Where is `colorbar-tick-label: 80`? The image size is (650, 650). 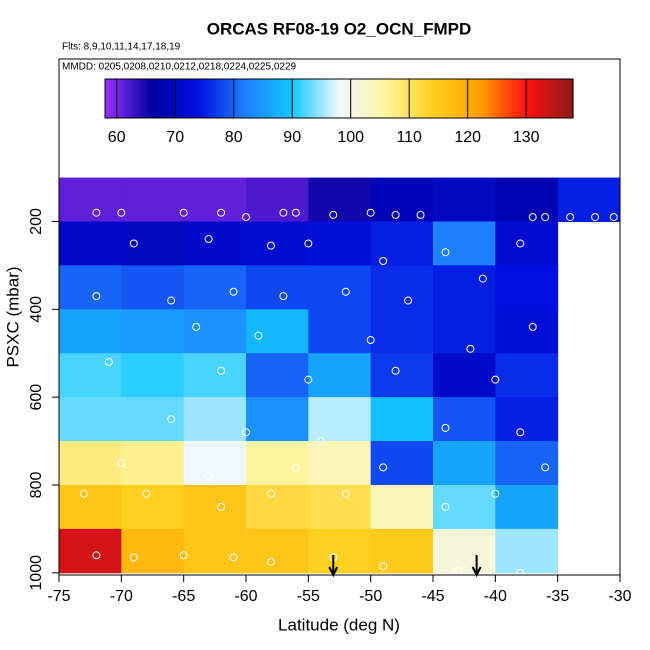 colorbar-tick-label: 80 is located at coordinates (234, 137).